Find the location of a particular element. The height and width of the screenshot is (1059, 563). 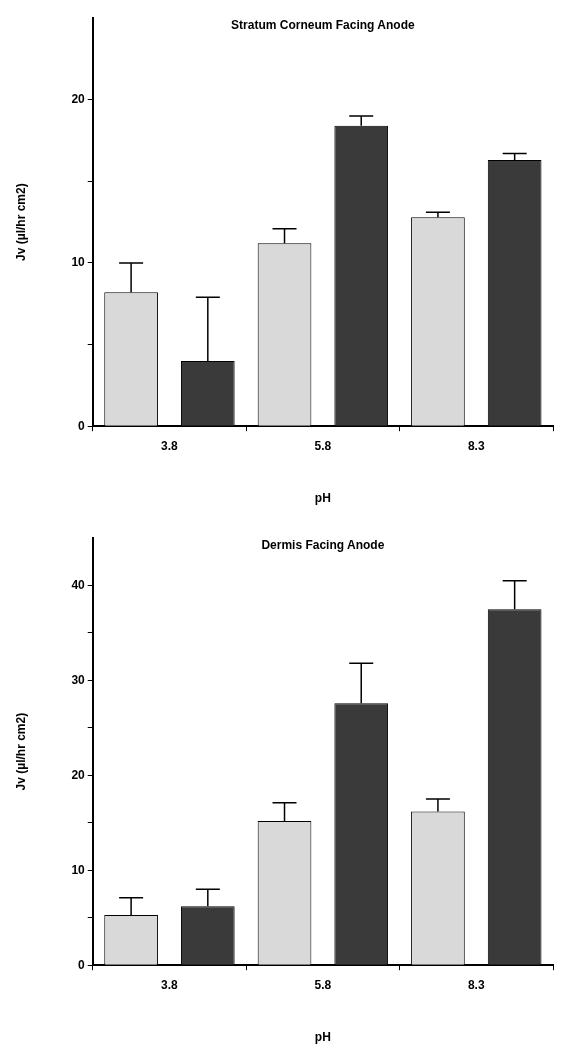

chart-title: Dermis Facing Anode is located at coordinates (323, 545).